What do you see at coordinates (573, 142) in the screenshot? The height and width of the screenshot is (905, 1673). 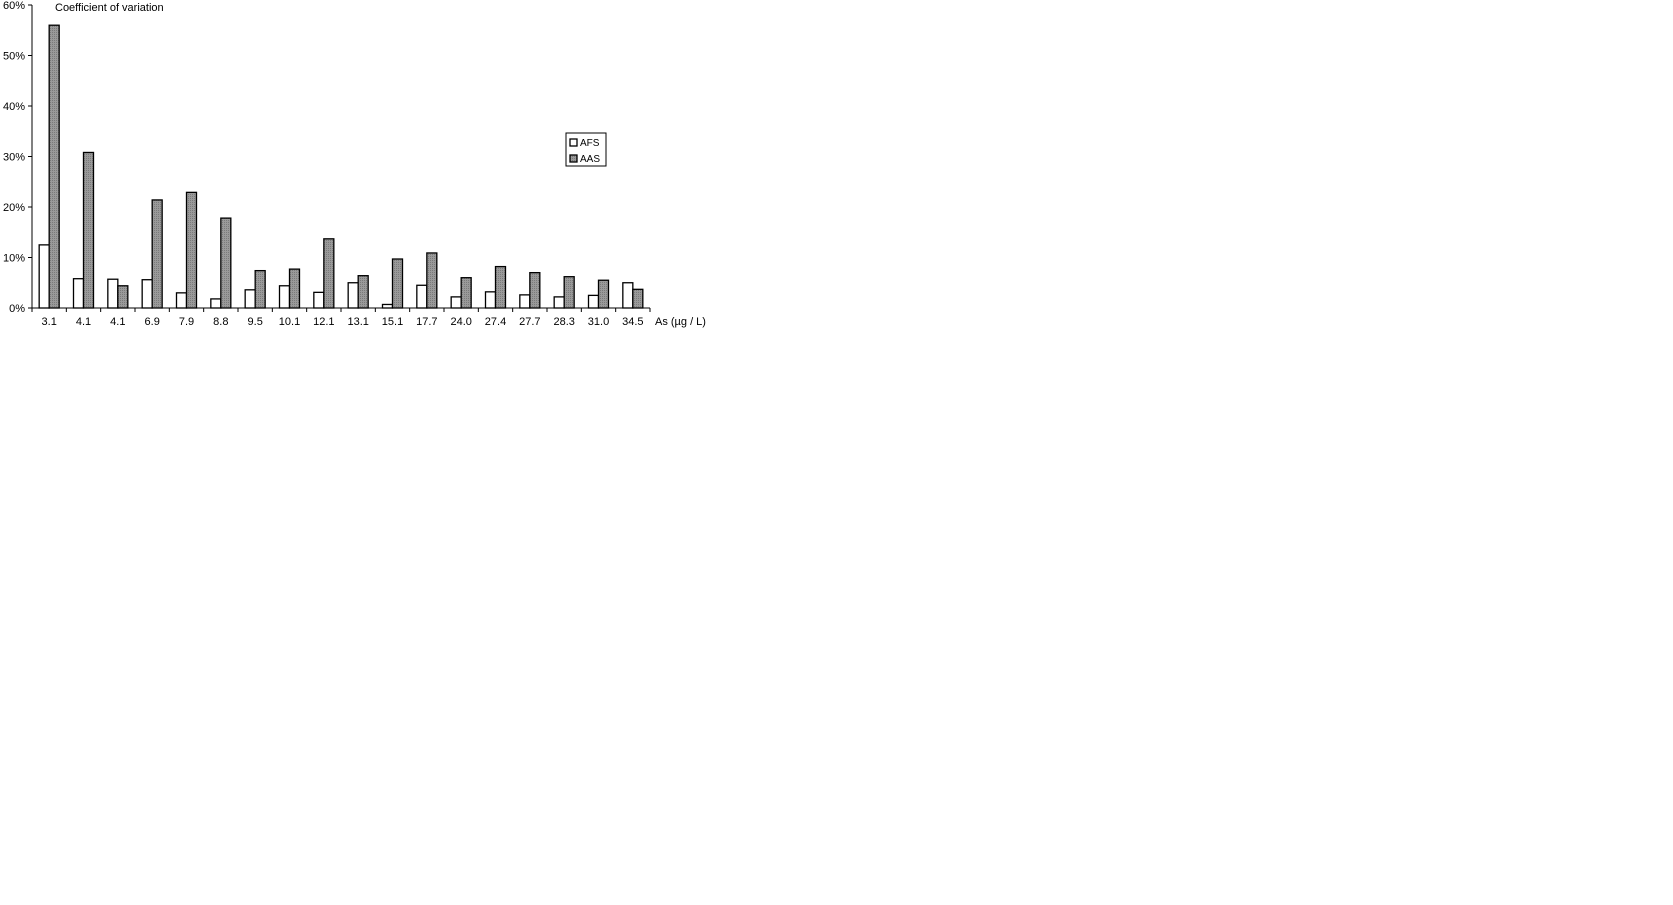 I see `legend-swatch-afs` at bounding box center [573, 142].